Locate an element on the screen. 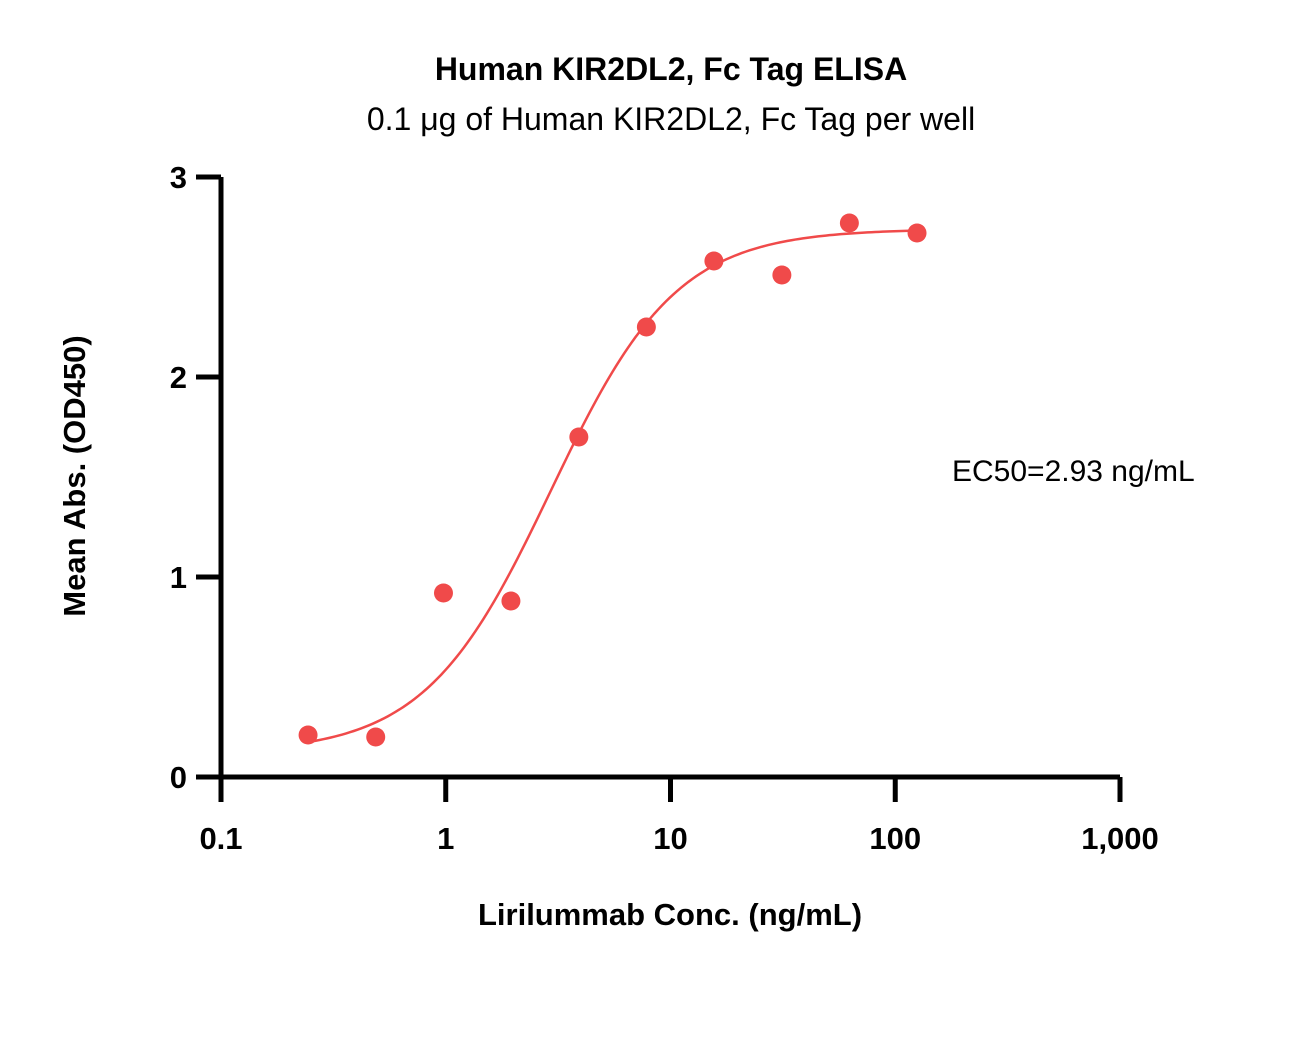 The height and width of the screenshot is (1037, 1292). y-tick-label: 2 is located at coordinates (178, 377).